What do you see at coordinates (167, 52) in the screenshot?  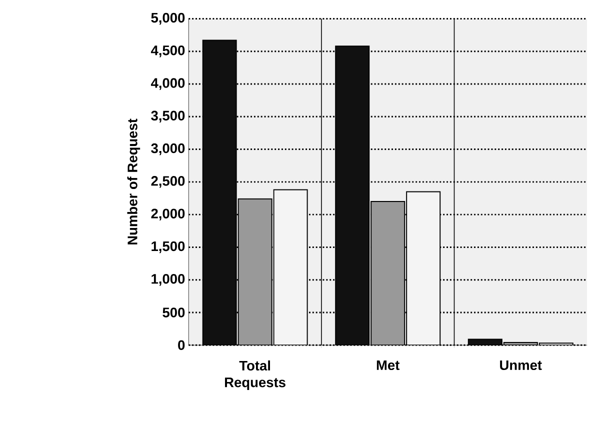 I see `y-tick-label: 4,500` at bounding box center [167, 52].